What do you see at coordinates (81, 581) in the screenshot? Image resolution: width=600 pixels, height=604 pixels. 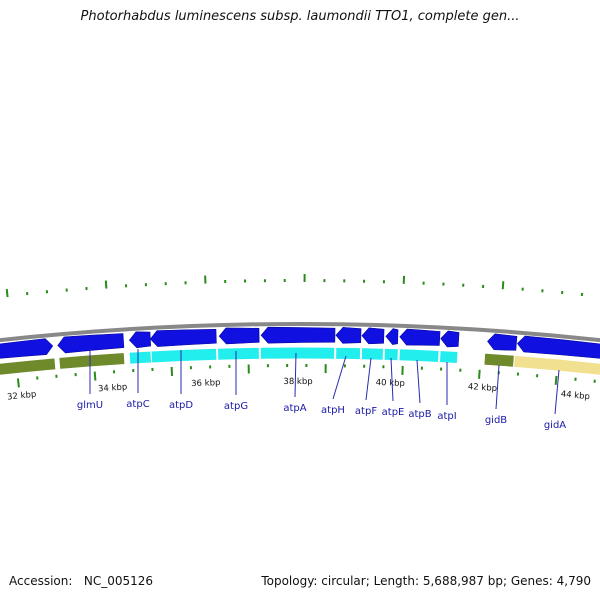 I see `accession-footer: Accession: NC_005126` at bounding box center [81, 581].